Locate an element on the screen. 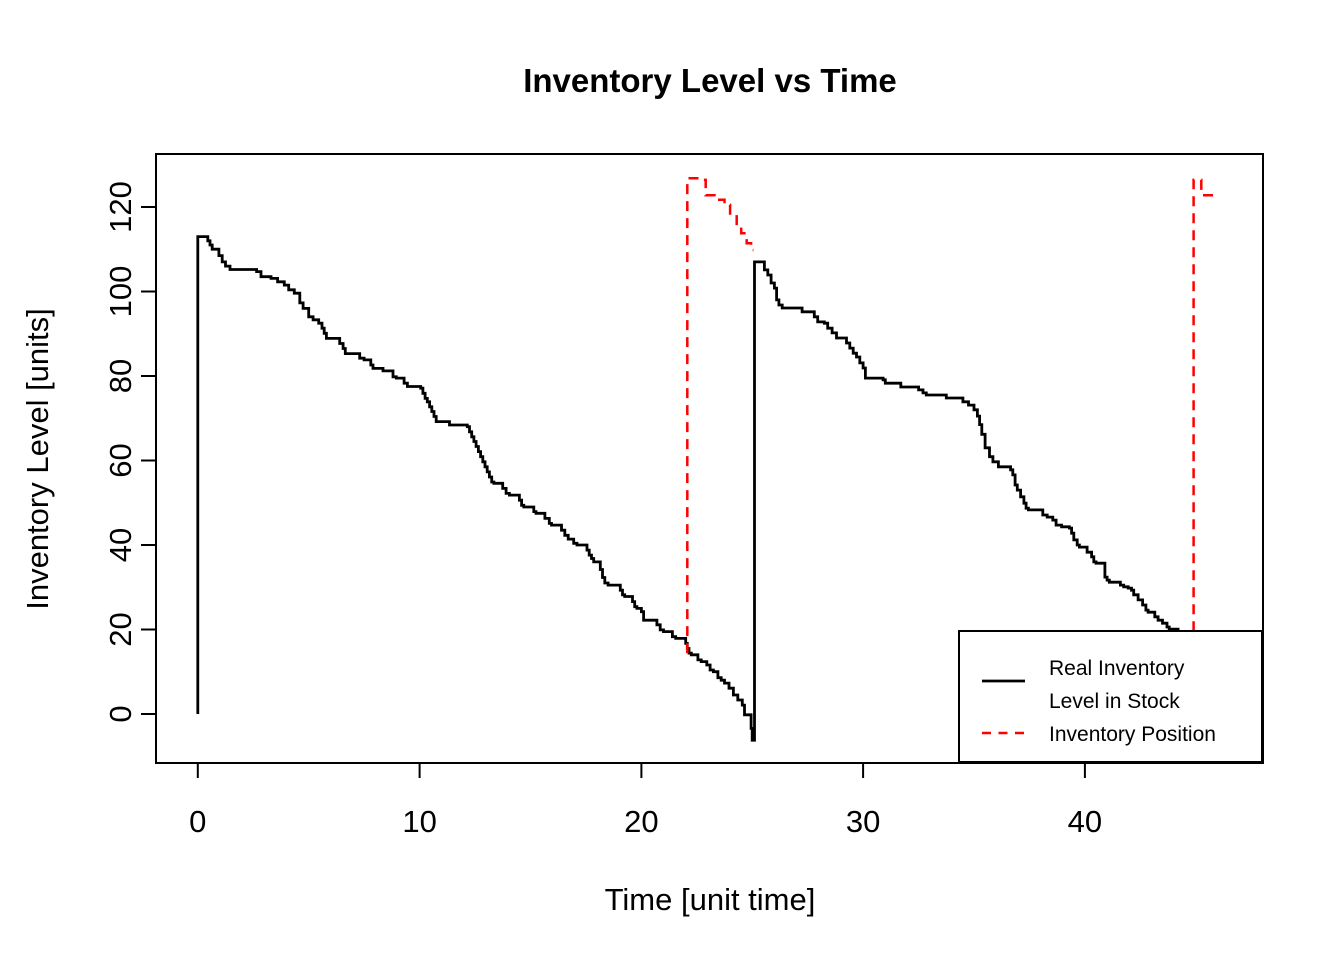  x-tick-label: 30 is located at coordinates (863, 821).